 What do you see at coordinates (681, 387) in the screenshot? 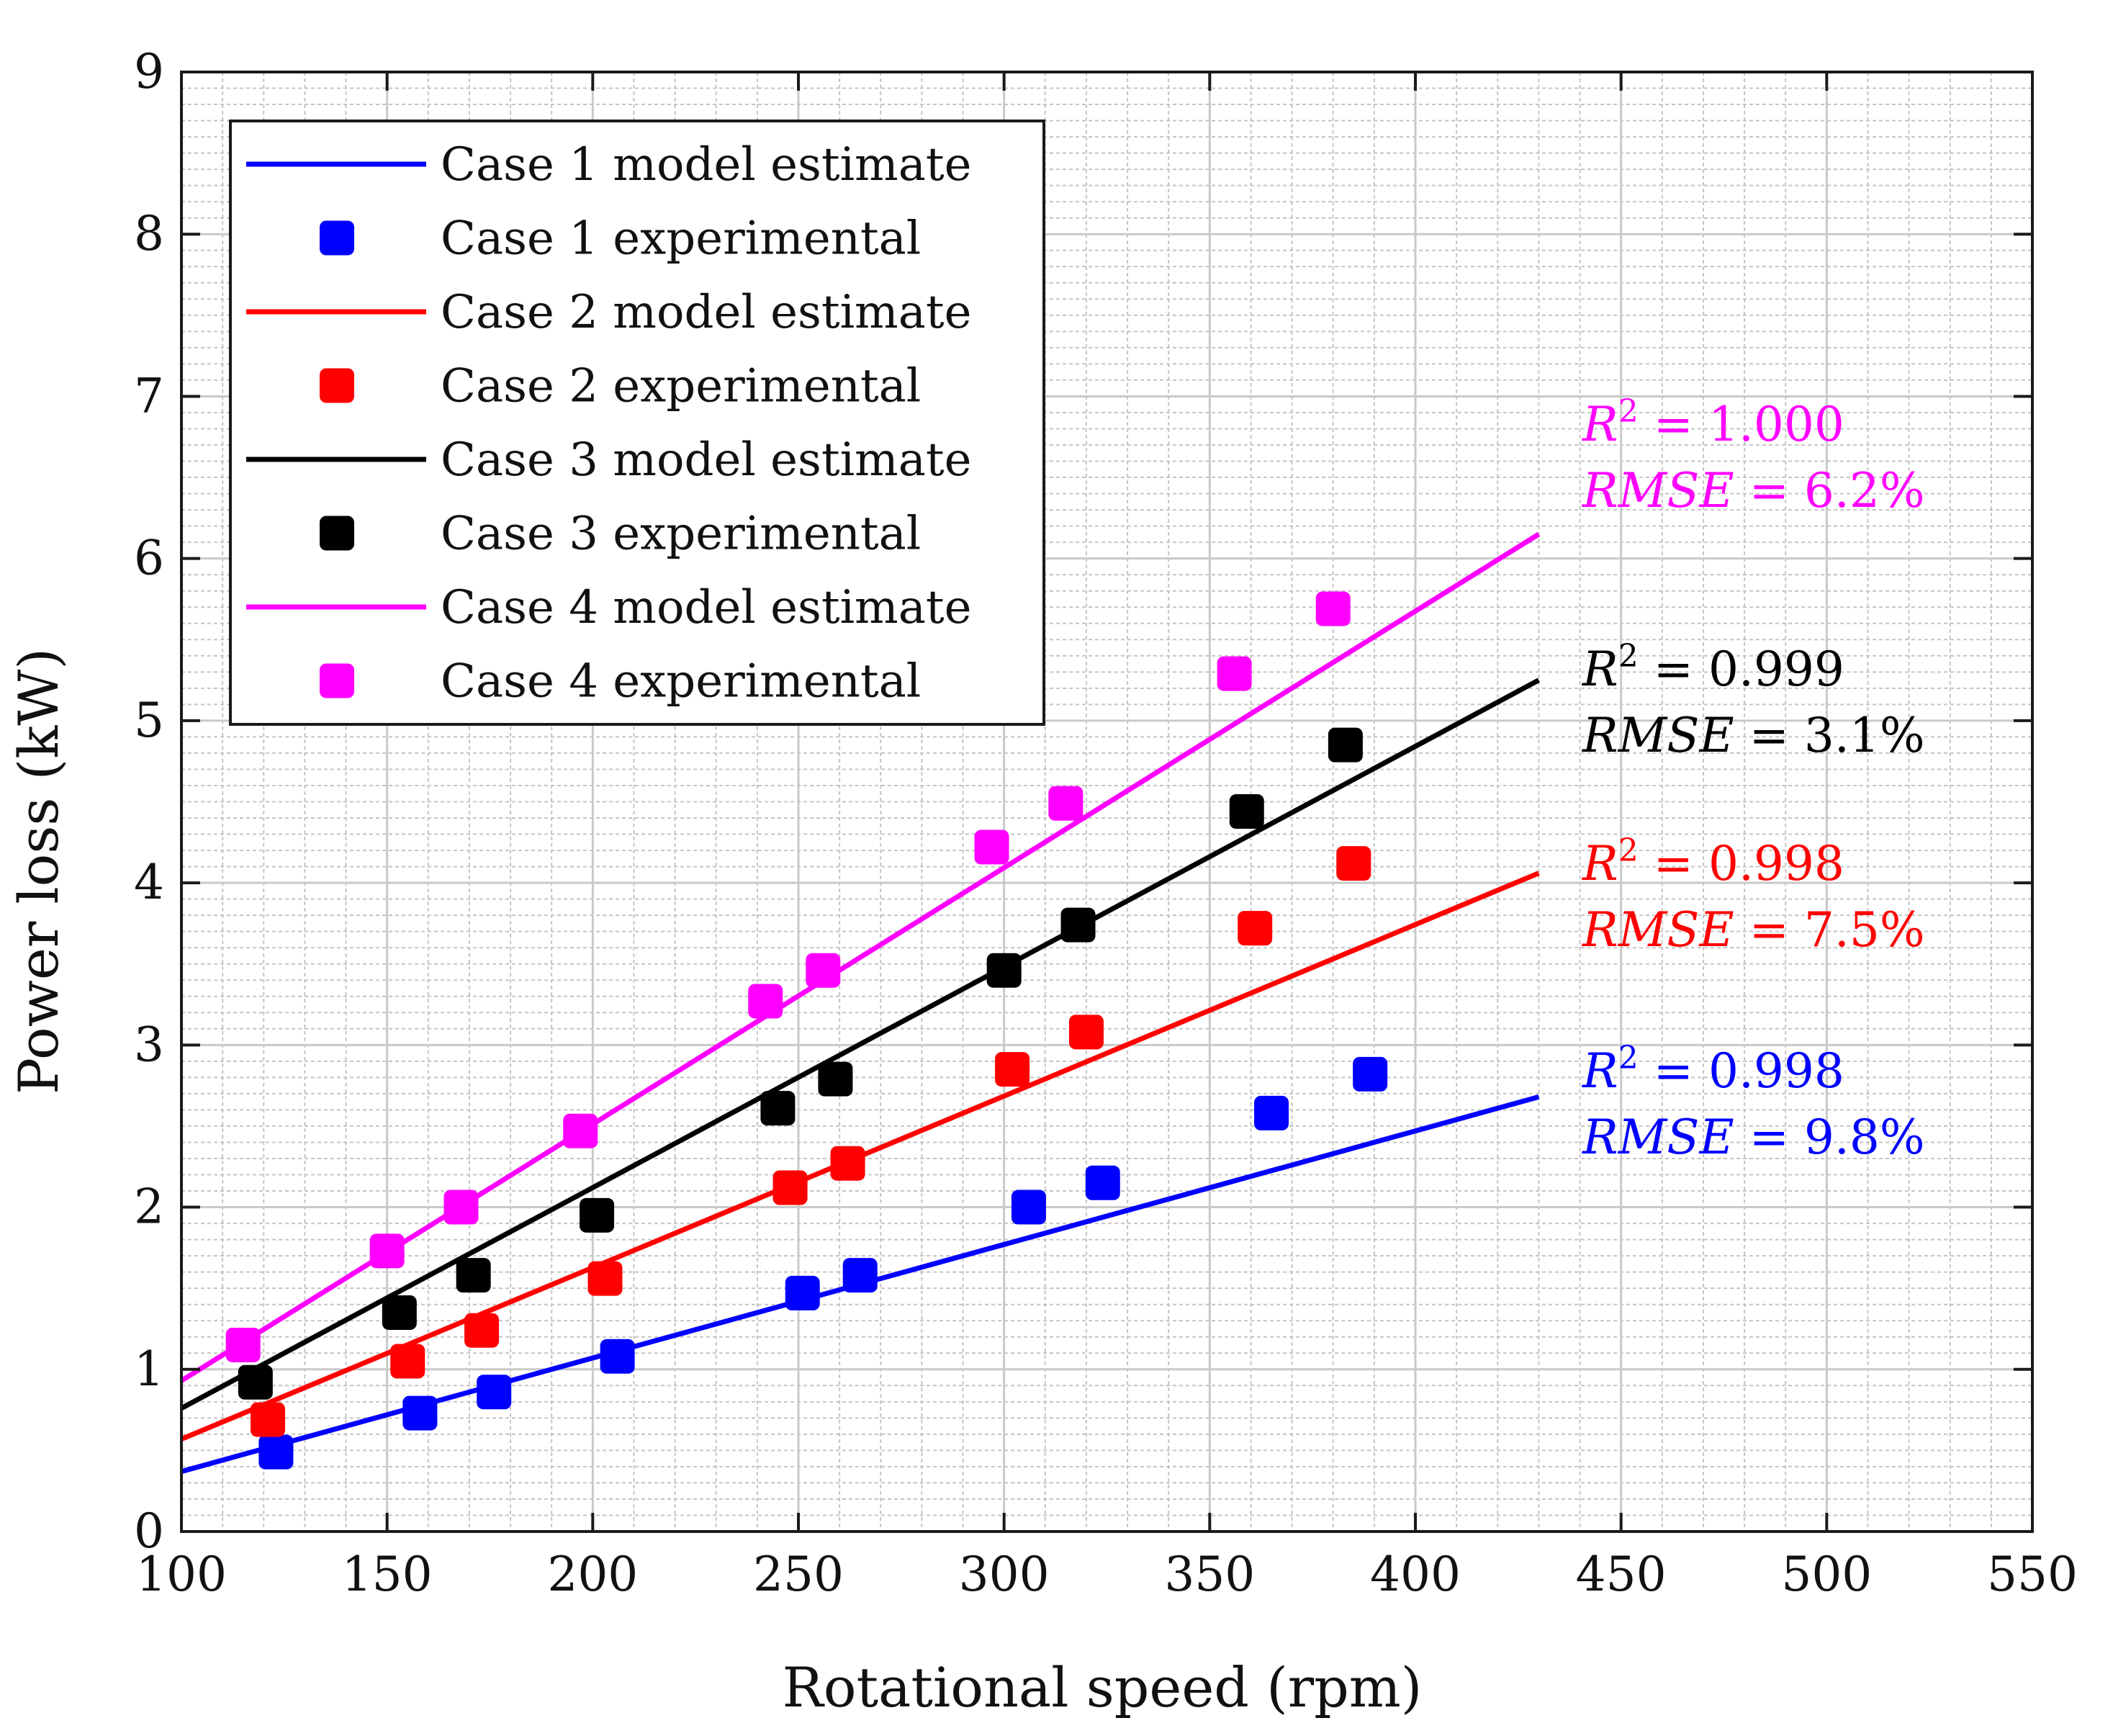
I see `legend-label-exp-case-2: Case 2 experimental` at bounding box center [681, 387].